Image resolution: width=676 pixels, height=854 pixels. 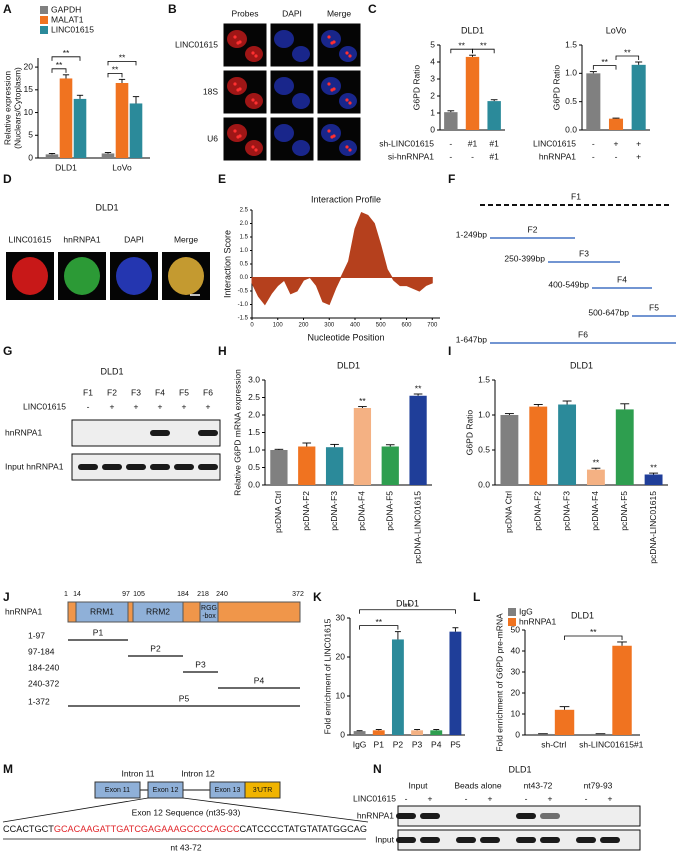 What do you see at coordinates (254, 397) in the screenshot?
I see `y-tick-label: 2.5` at bounding box center [254, 397].